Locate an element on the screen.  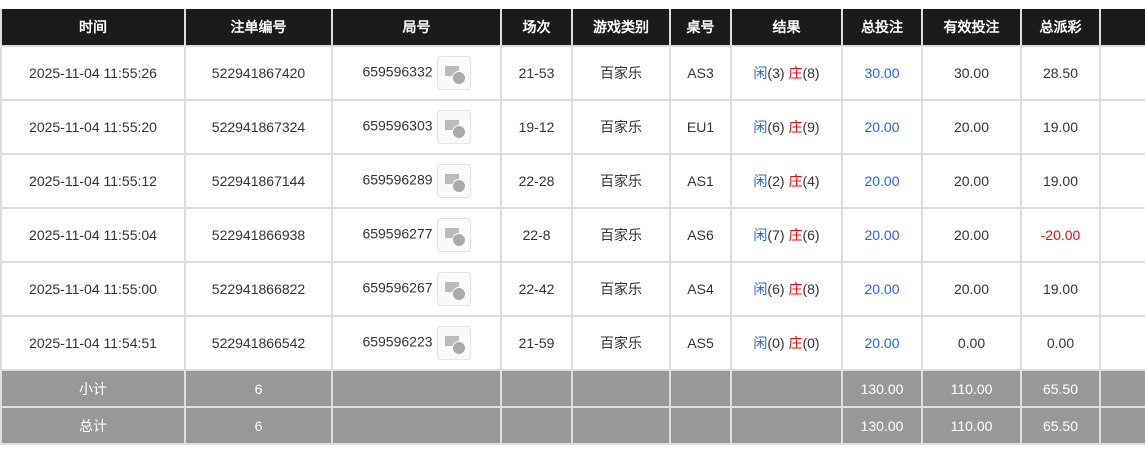
round-cell: 659596332 is located at coordinates (416, 73).